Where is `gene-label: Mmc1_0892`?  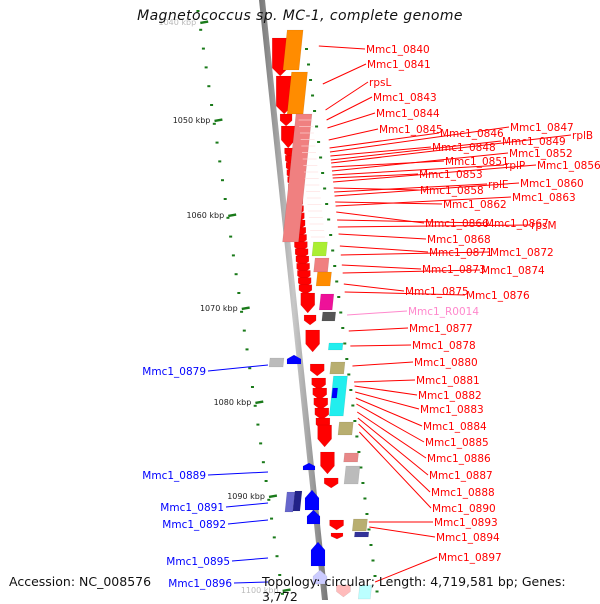
gene-label: Mmc1_0892 is located at coordinates (194, 525).